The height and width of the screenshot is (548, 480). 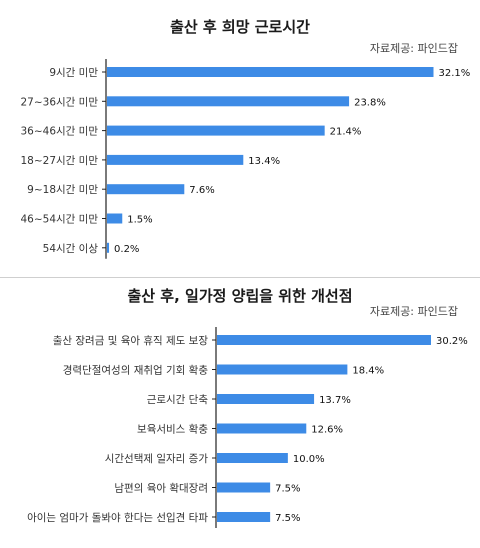 I want to click on chart-1-category-label: 9시간 미만, so click(x=73, y=73).